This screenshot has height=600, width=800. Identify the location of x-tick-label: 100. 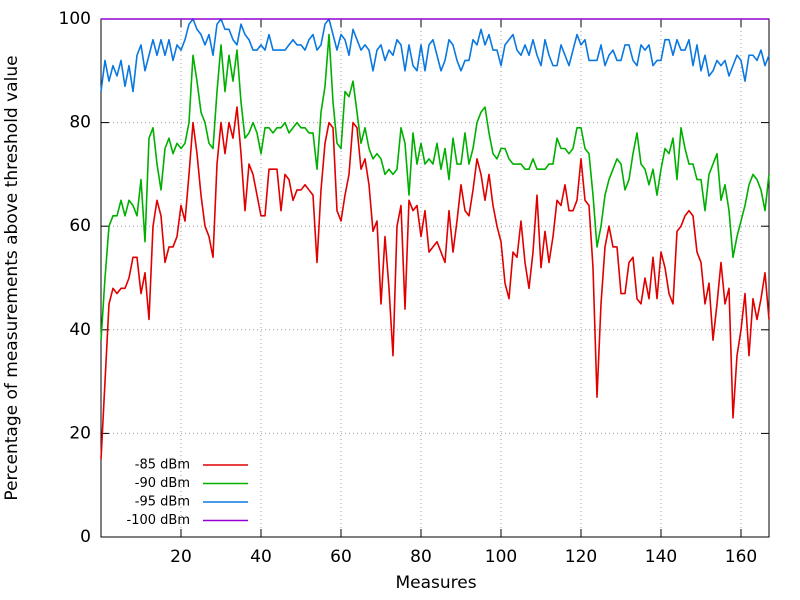
(501, 557).